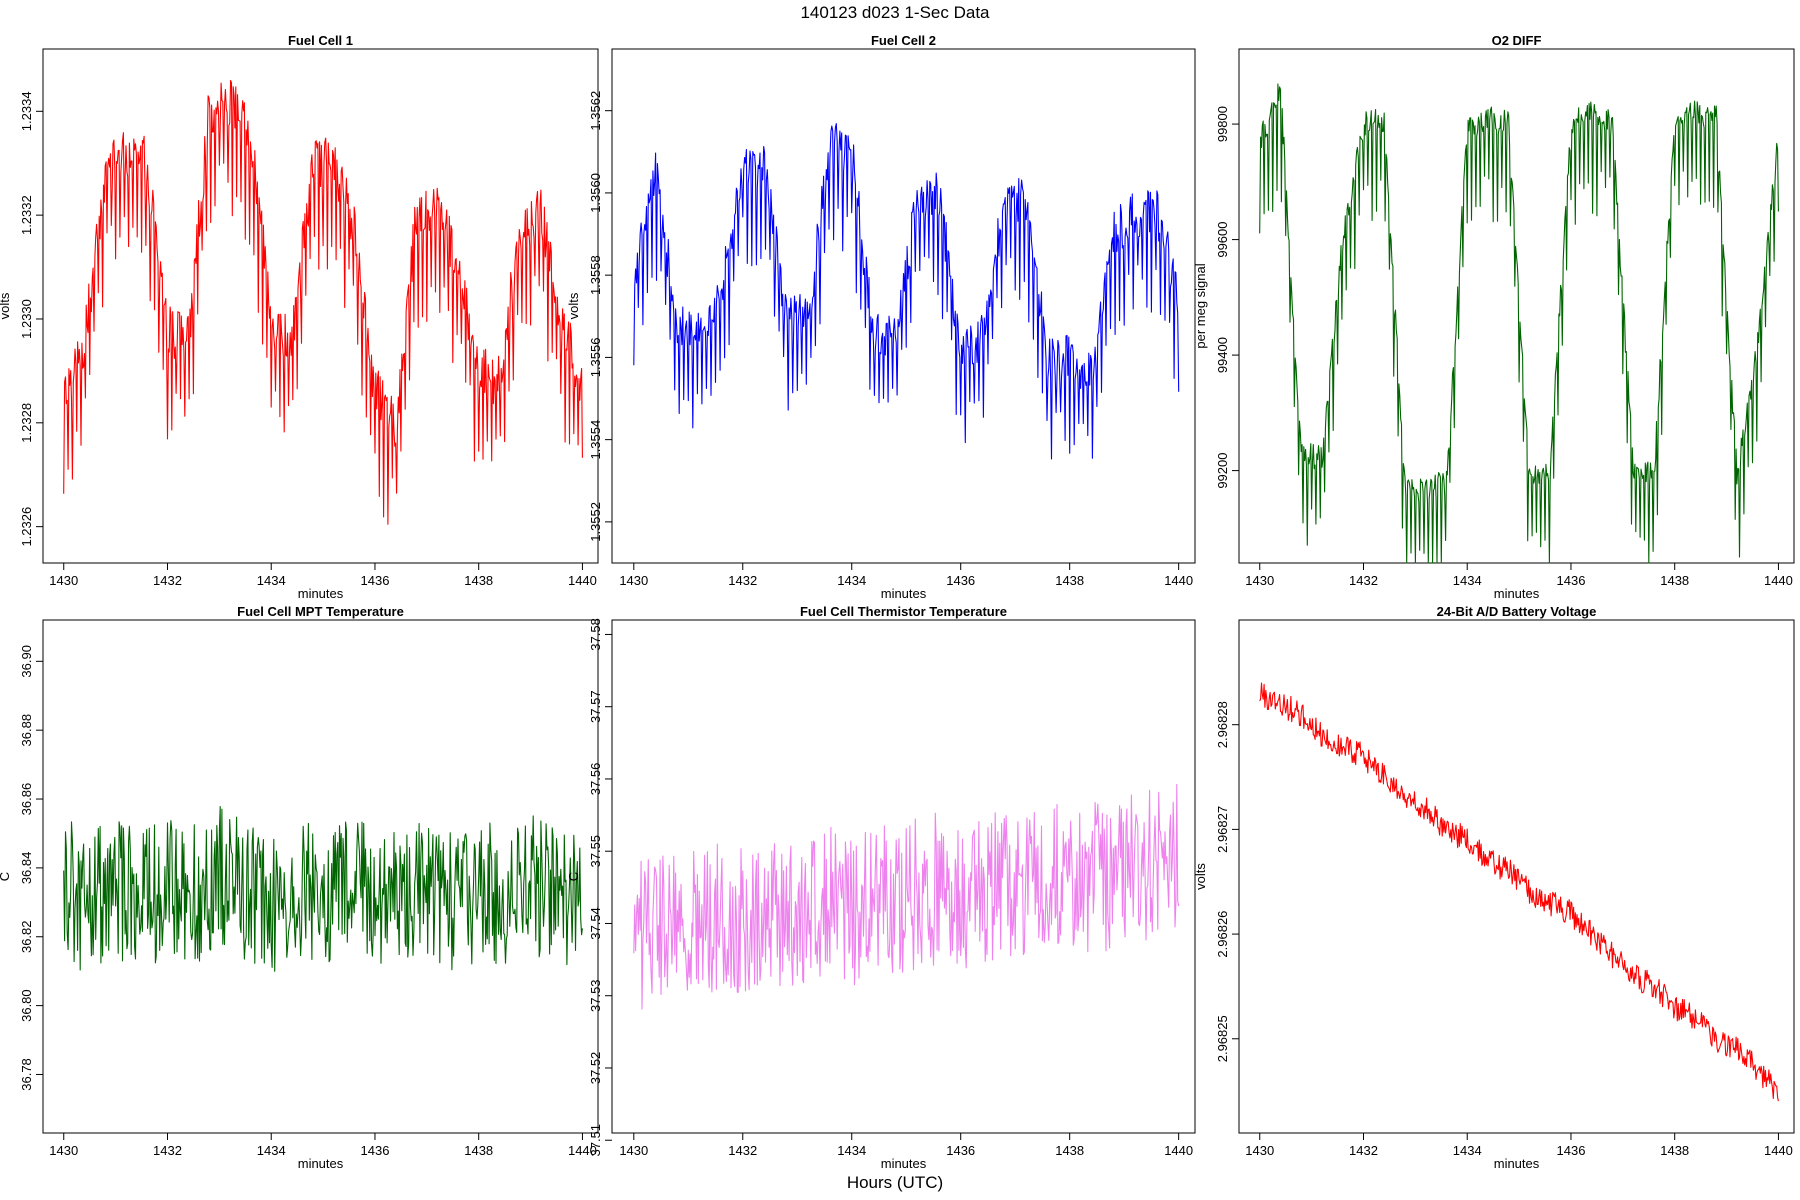 The width and height of the screenshot is (1800, 1200). What do you see at coordinates (1222, 934) in the screenshot?
I see `y-tick-label: 2.96826` at bounding box center [1222, 934].